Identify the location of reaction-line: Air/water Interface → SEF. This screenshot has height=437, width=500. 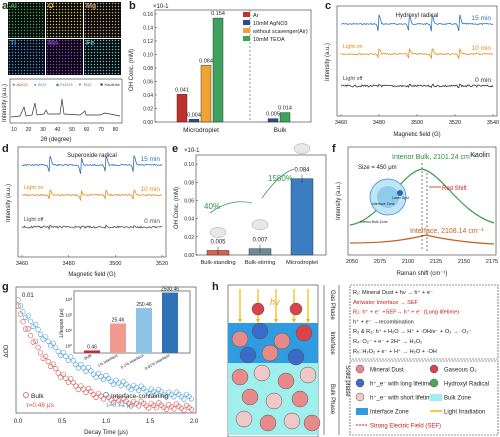
(386, 303).